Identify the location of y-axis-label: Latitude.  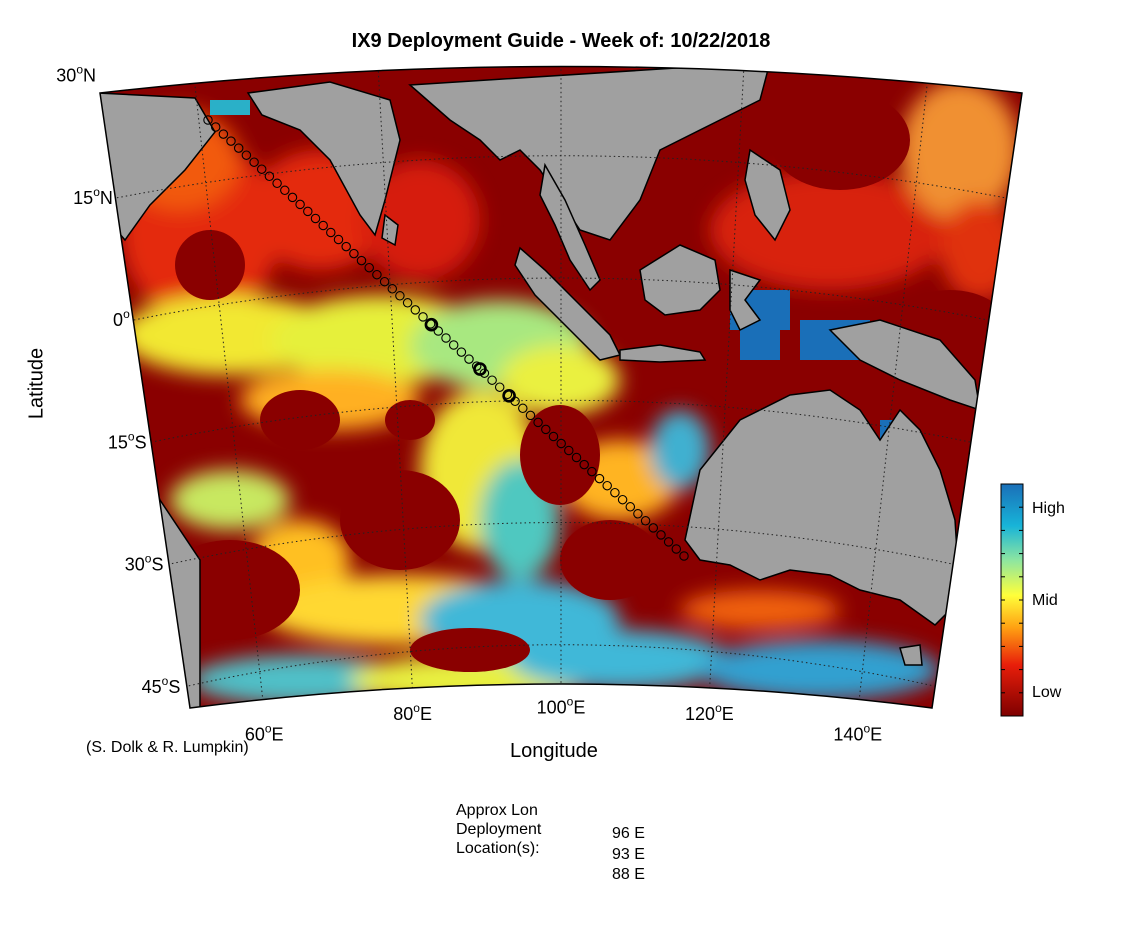
(36, 383).